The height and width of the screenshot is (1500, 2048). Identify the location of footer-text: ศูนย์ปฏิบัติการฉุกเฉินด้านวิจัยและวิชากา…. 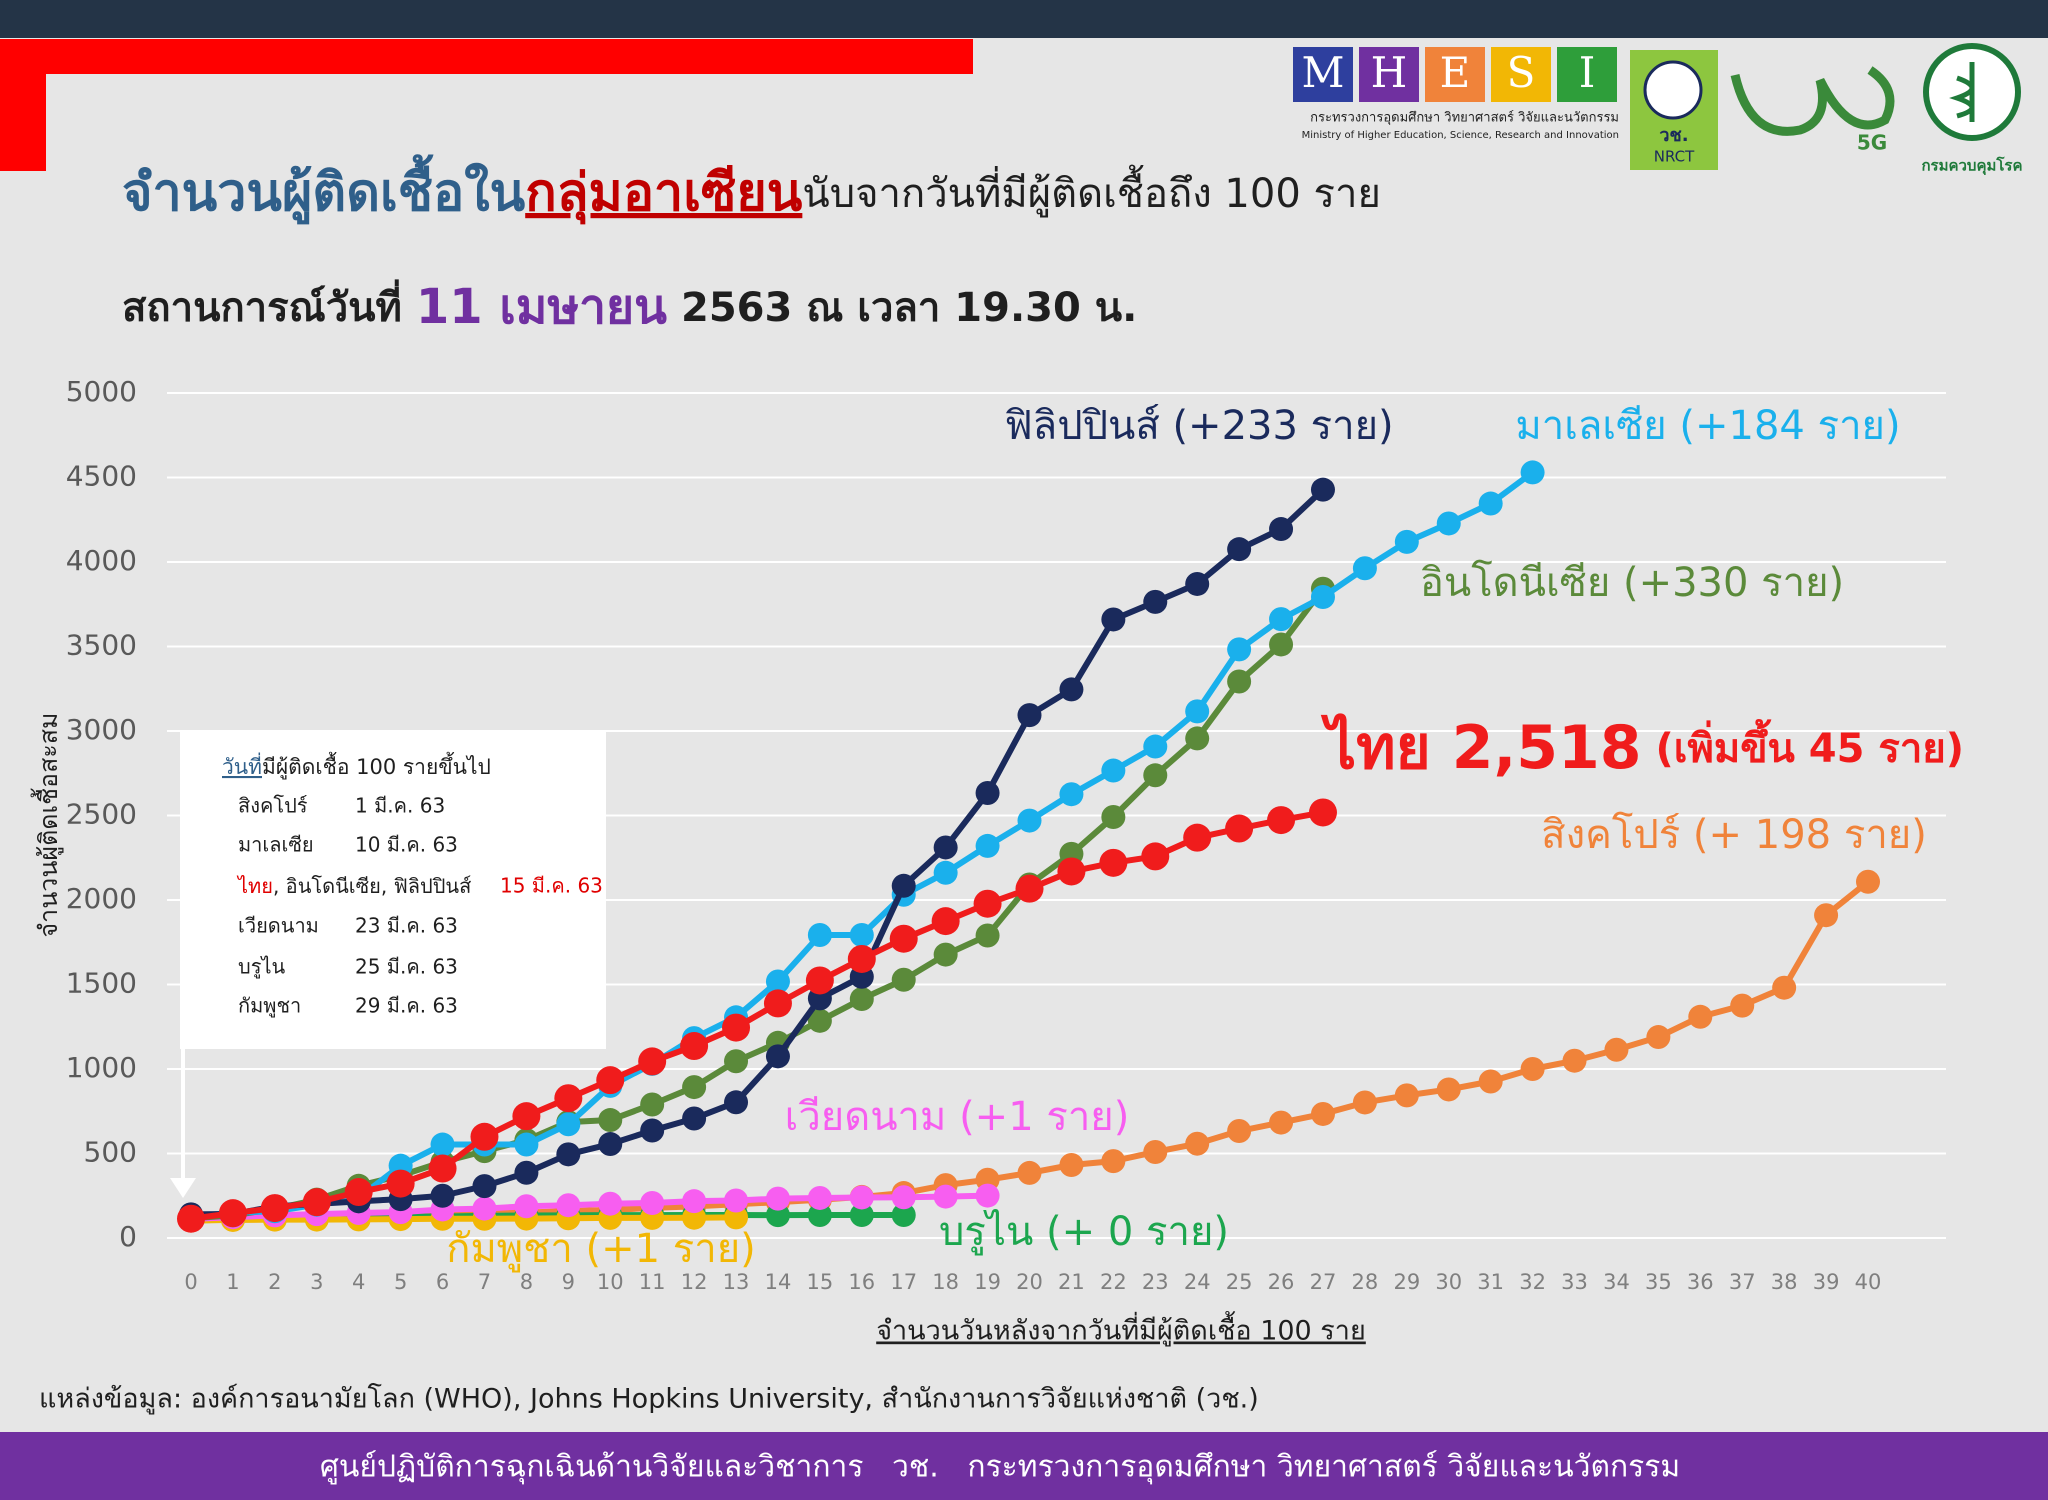
(1000, 1468).